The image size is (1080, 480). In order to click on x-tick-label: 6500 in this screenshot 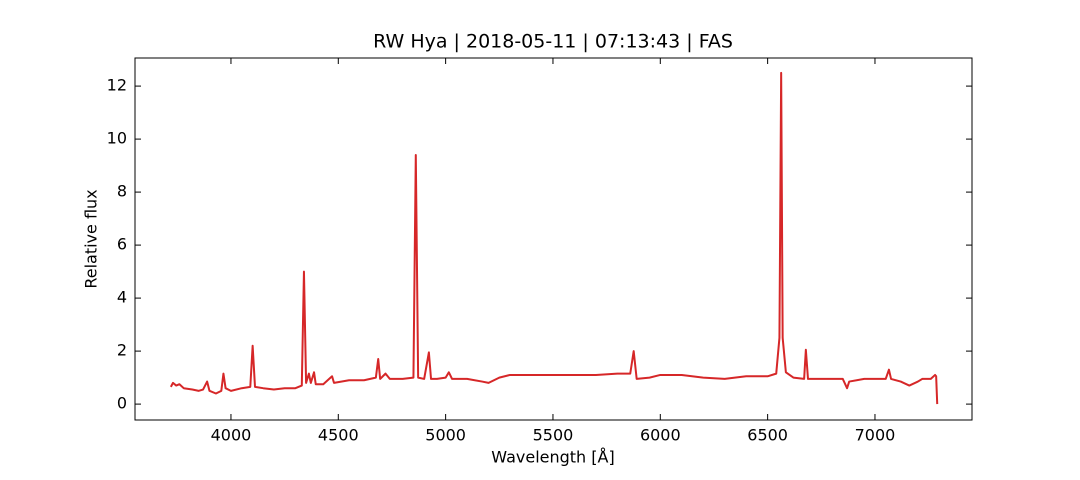, I will do `click(767, 435)`.